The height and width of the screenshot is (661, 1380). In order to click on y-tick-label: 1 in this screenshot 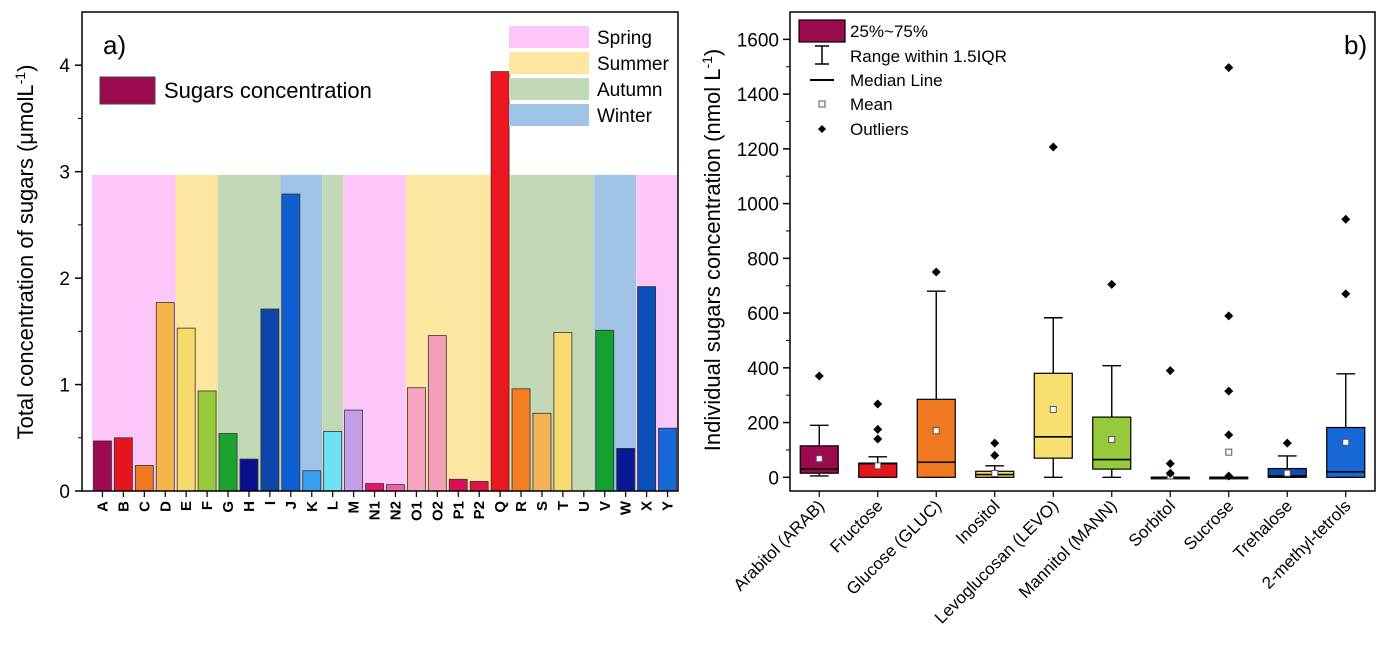, I will do `click(64, 386)`.